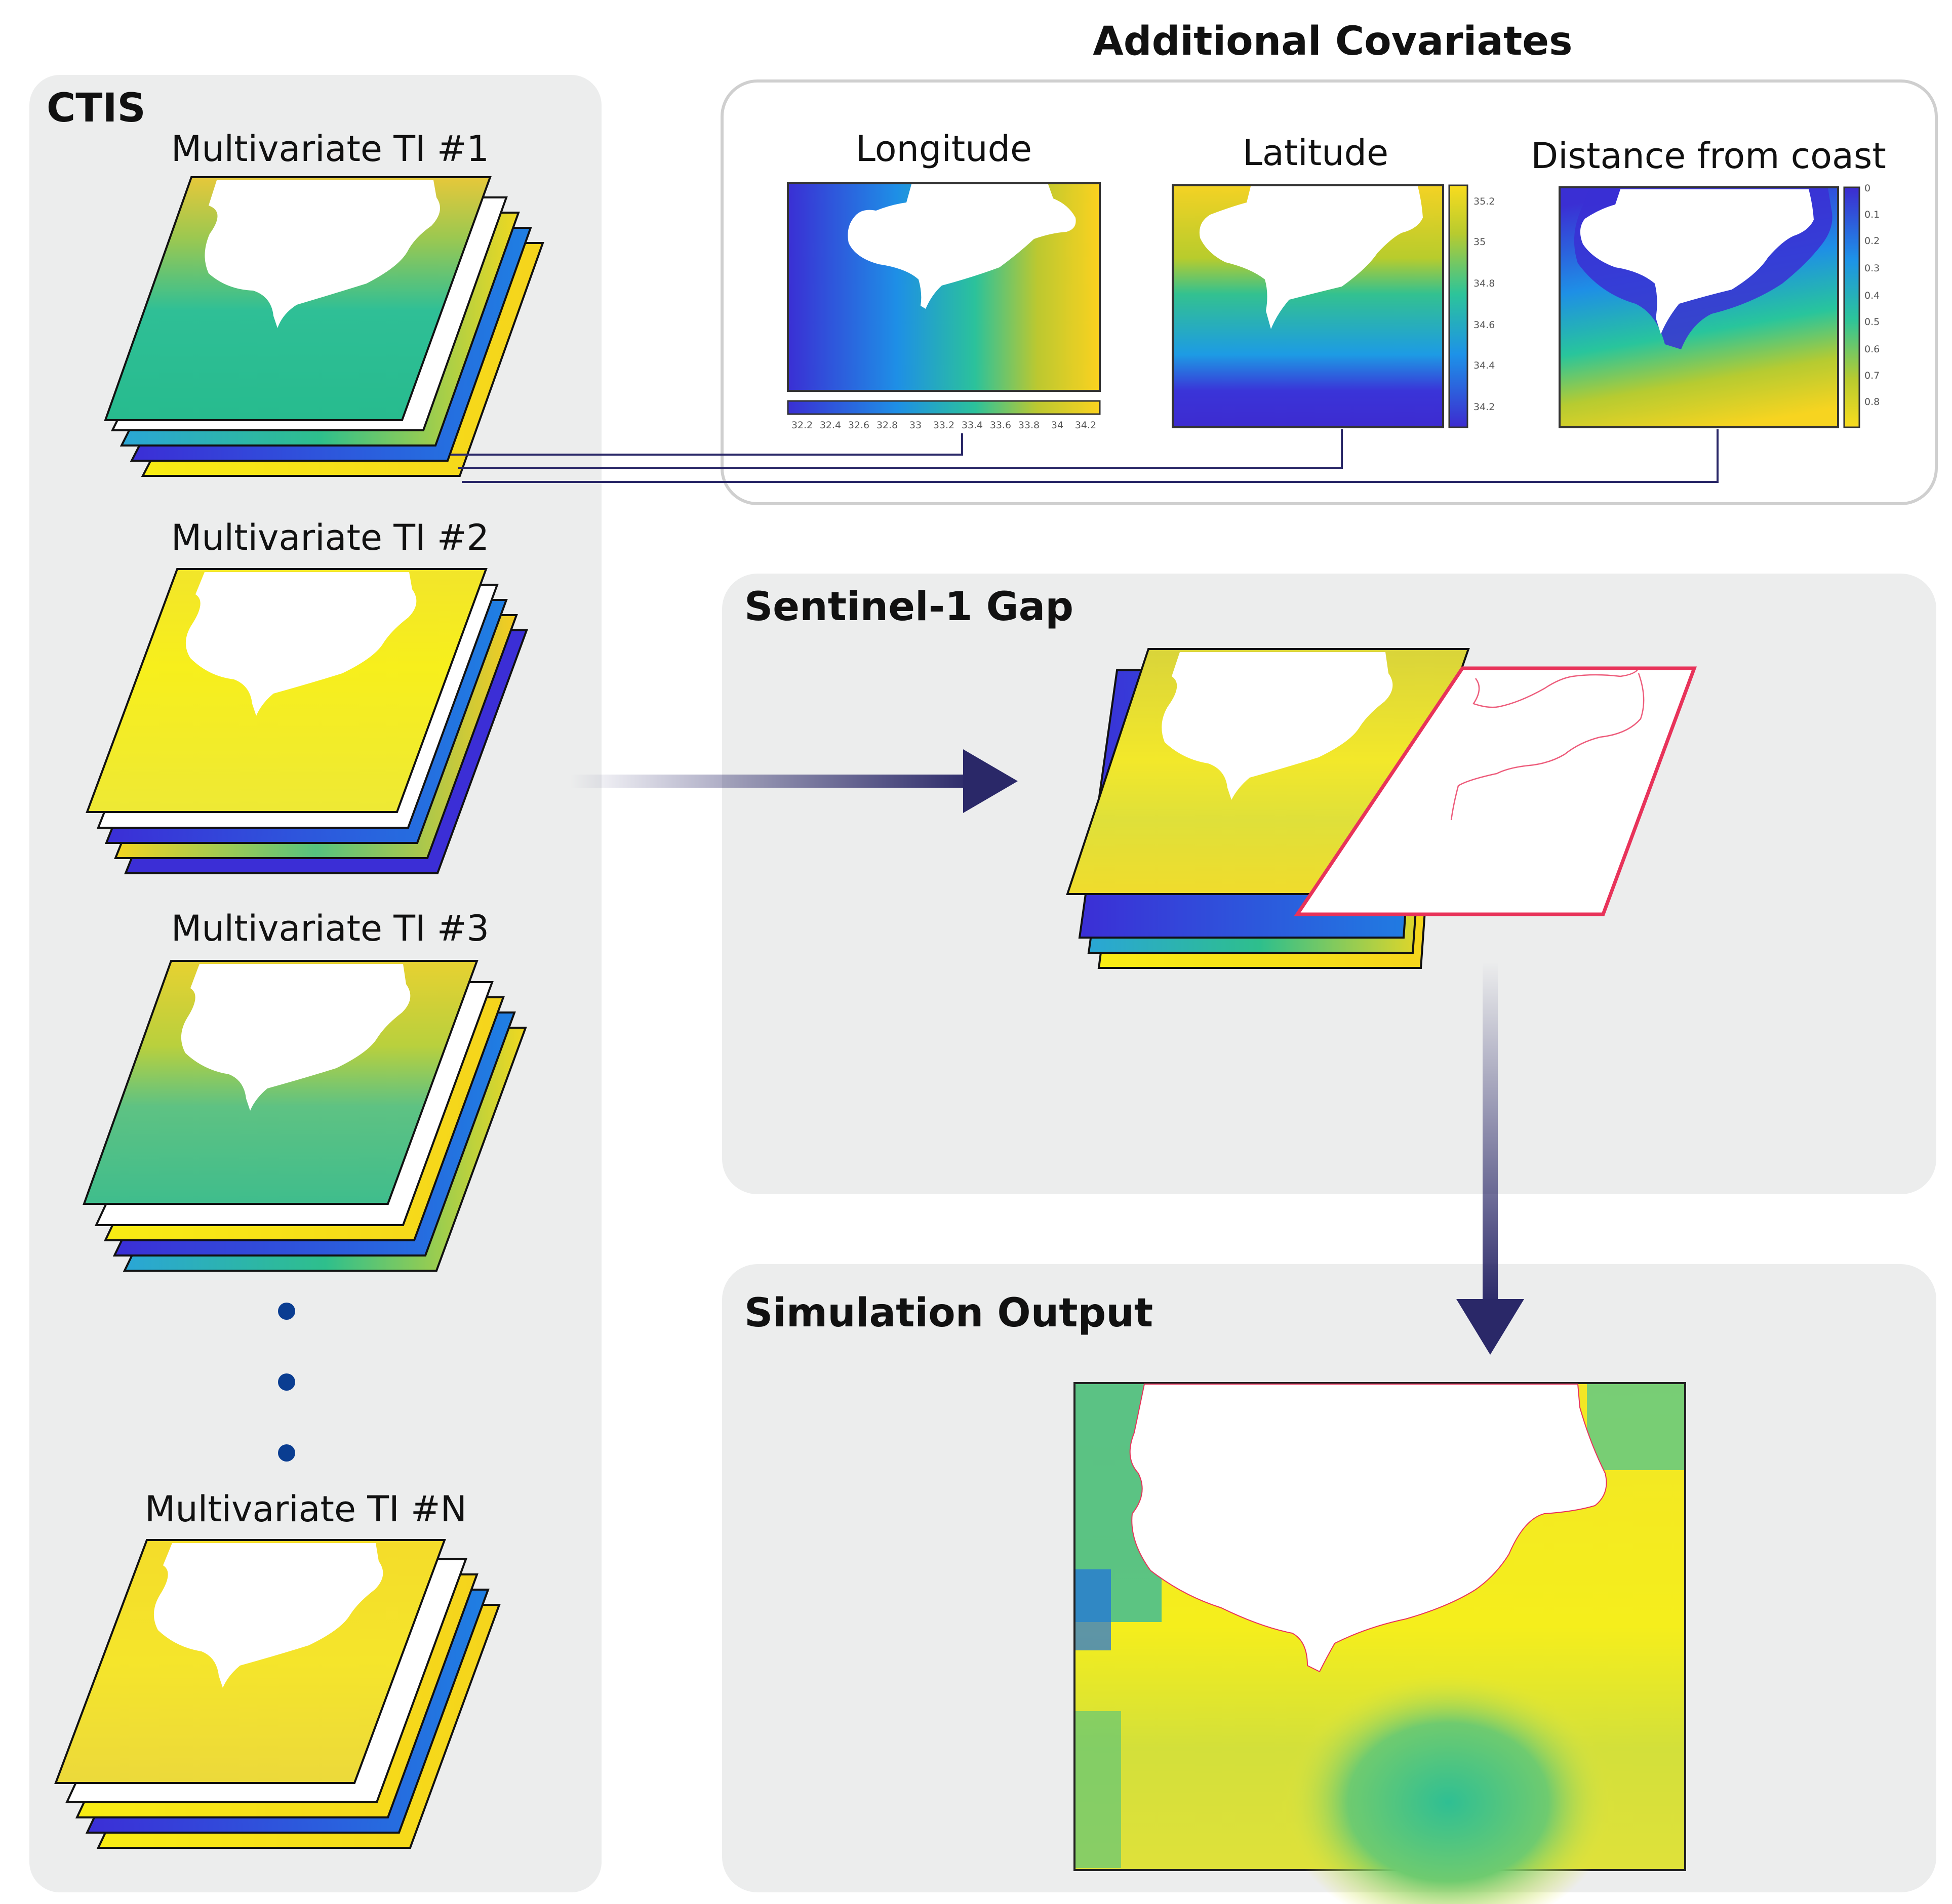 The height and width of the screenshot is (1904, 1952). I want to click on ti-label-2: Multivariate TI #2, so click(330, 537).